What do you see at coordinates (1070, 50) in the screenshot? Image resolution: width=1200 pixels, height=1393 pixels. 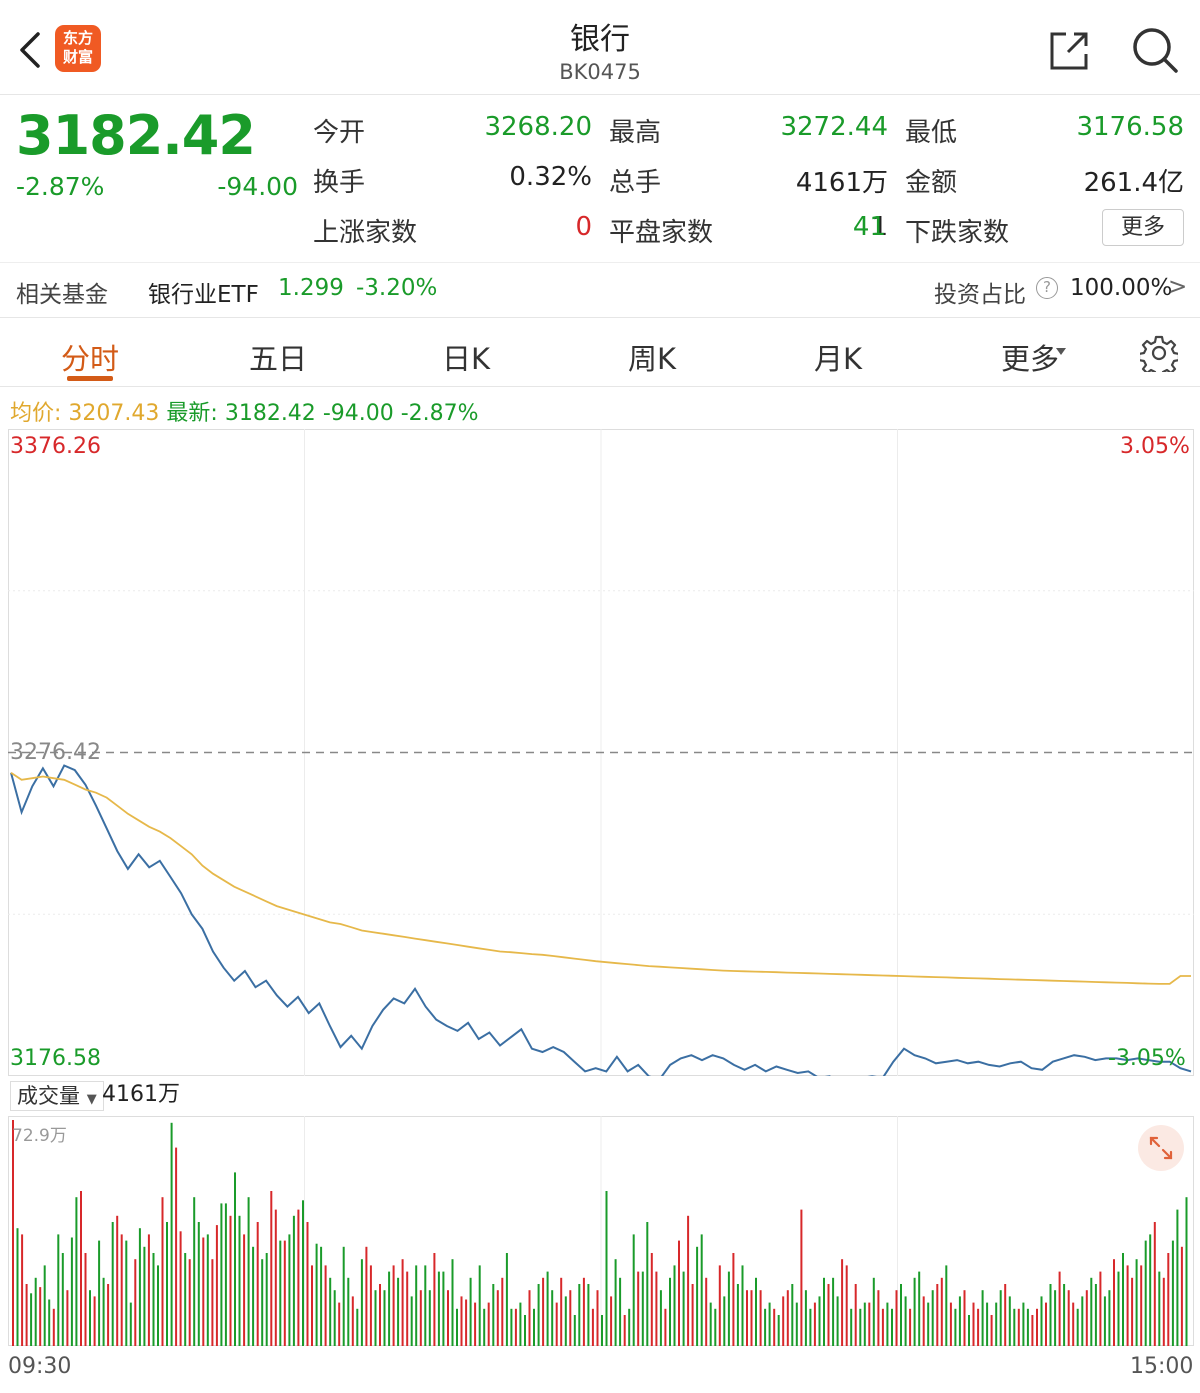 I see `share-icon` at bounding box center [1070, 50].